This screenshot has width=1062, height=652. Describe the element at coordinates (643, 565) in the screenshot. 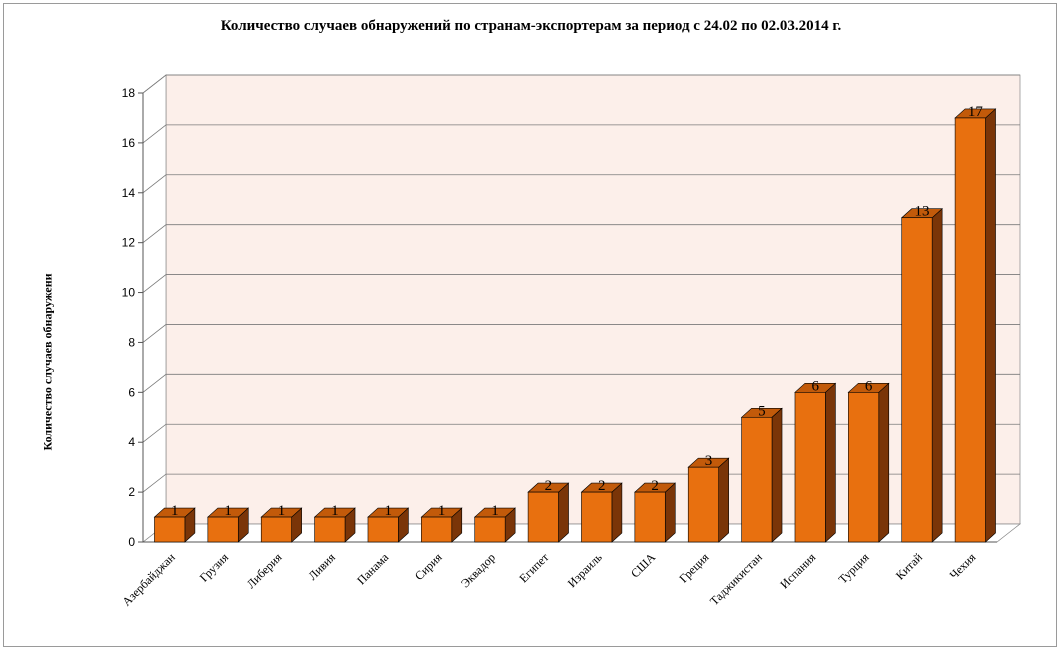

I see `category-label: США` at that location.